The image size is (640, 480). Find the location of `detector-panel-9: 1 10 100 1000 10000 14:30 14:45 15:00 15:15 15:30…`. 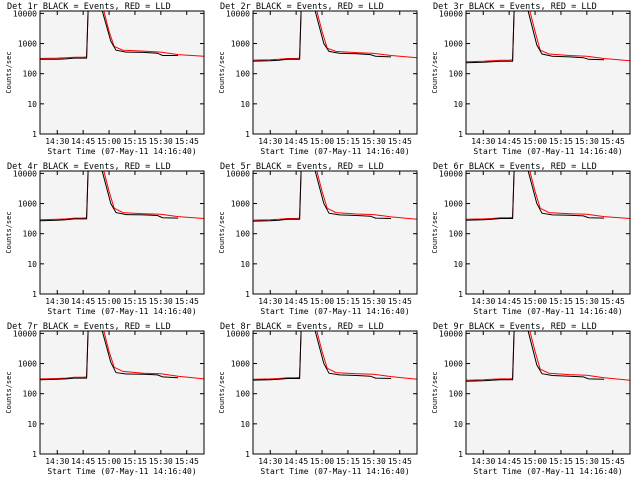

detector-panel-9: 1 10 100 1000 10000 14:30 14:45 15:00 15:15 15:30… is located at coordinates (532, 400).